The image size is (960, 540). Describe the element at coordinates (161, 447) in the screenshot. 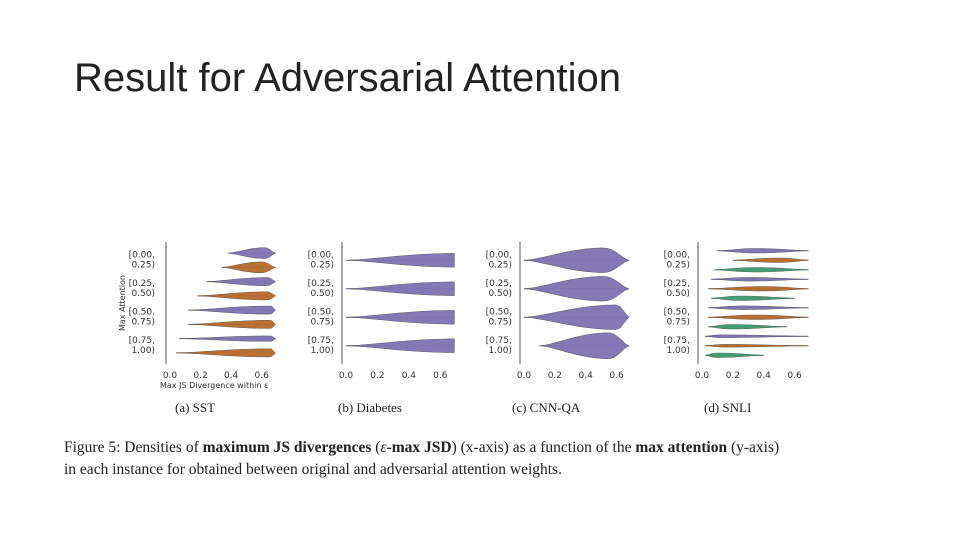

I see `caption-text-1: Densities of` at that location.